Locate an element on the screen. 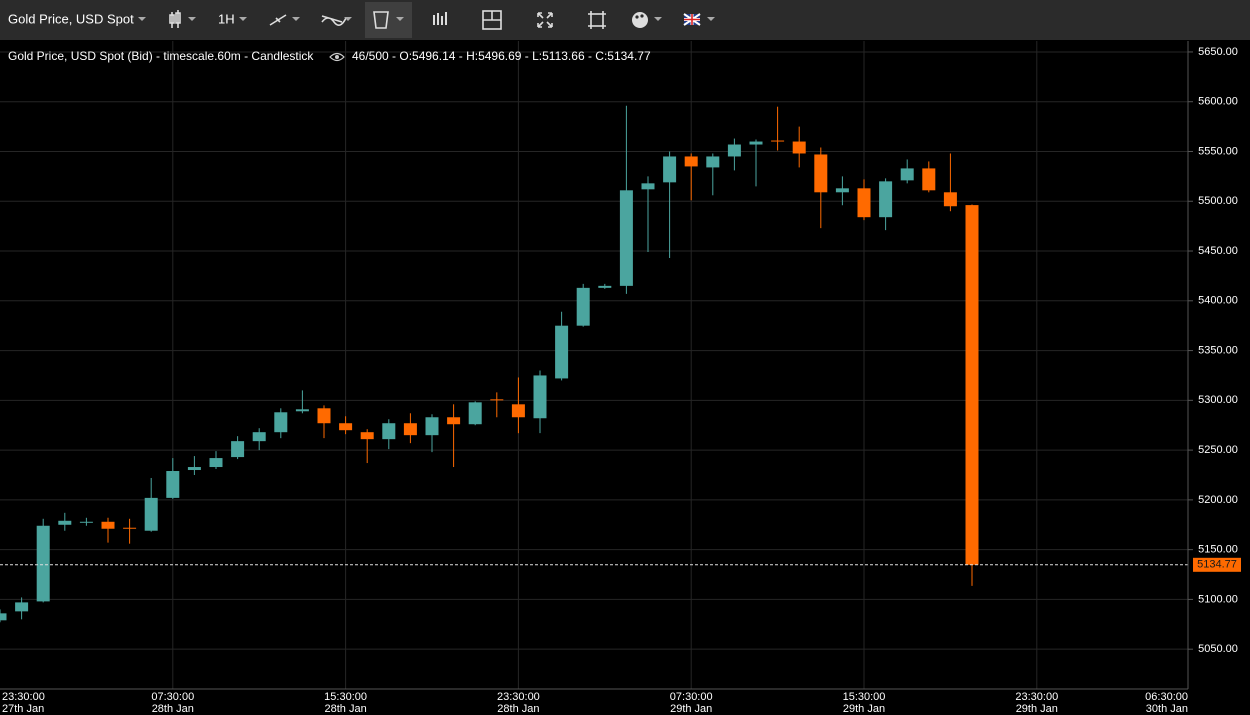 This screenshot has width=1250, height=715. delete-button is located at coordinates (388, 20).